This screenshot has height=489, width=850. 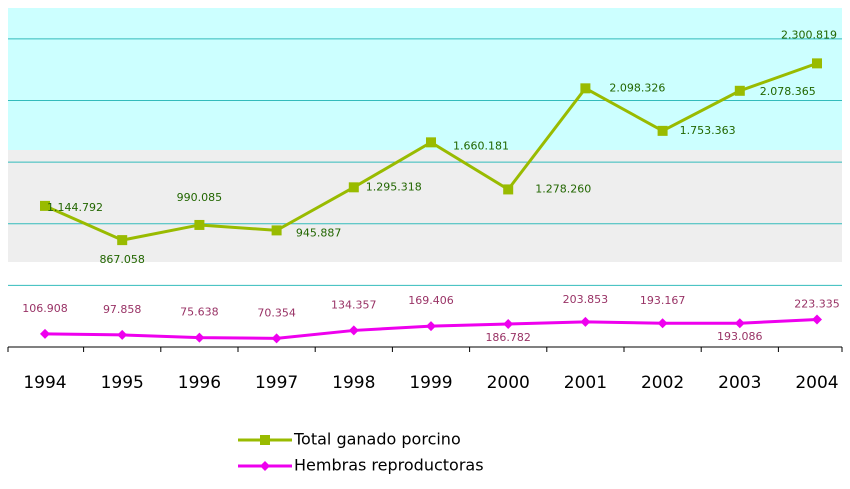 I want to click on x-tick-label: 1995, so click(x=122, y=383).